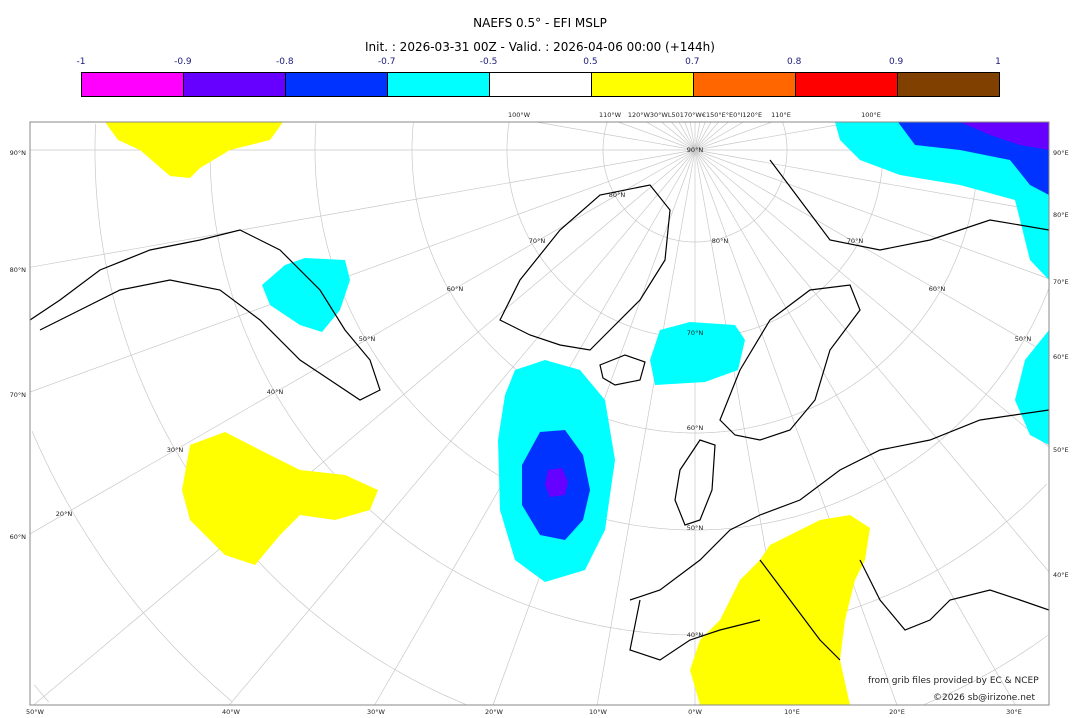 The image size is (1080, 718). I want to click on axis-label: 50°W, so click(35, 712).